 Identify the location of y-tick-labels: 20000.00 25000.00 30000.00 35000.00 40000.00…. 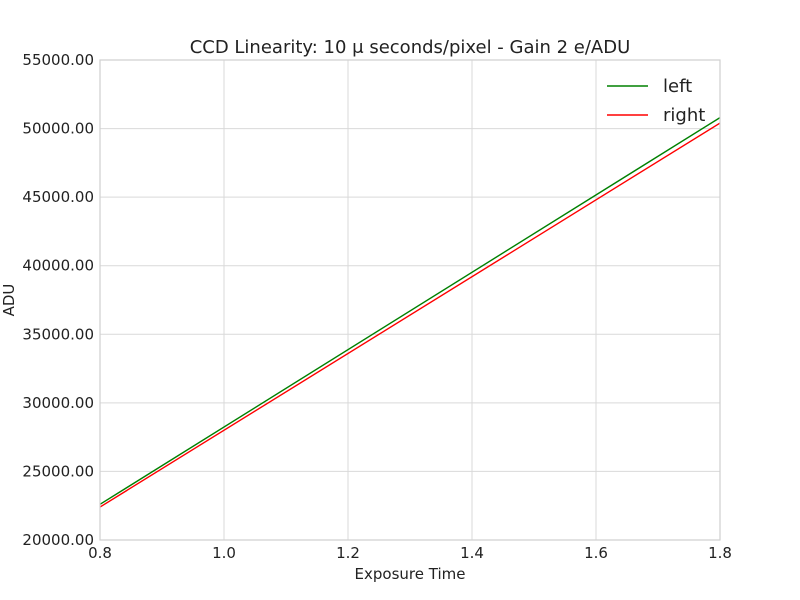
(58, 300).